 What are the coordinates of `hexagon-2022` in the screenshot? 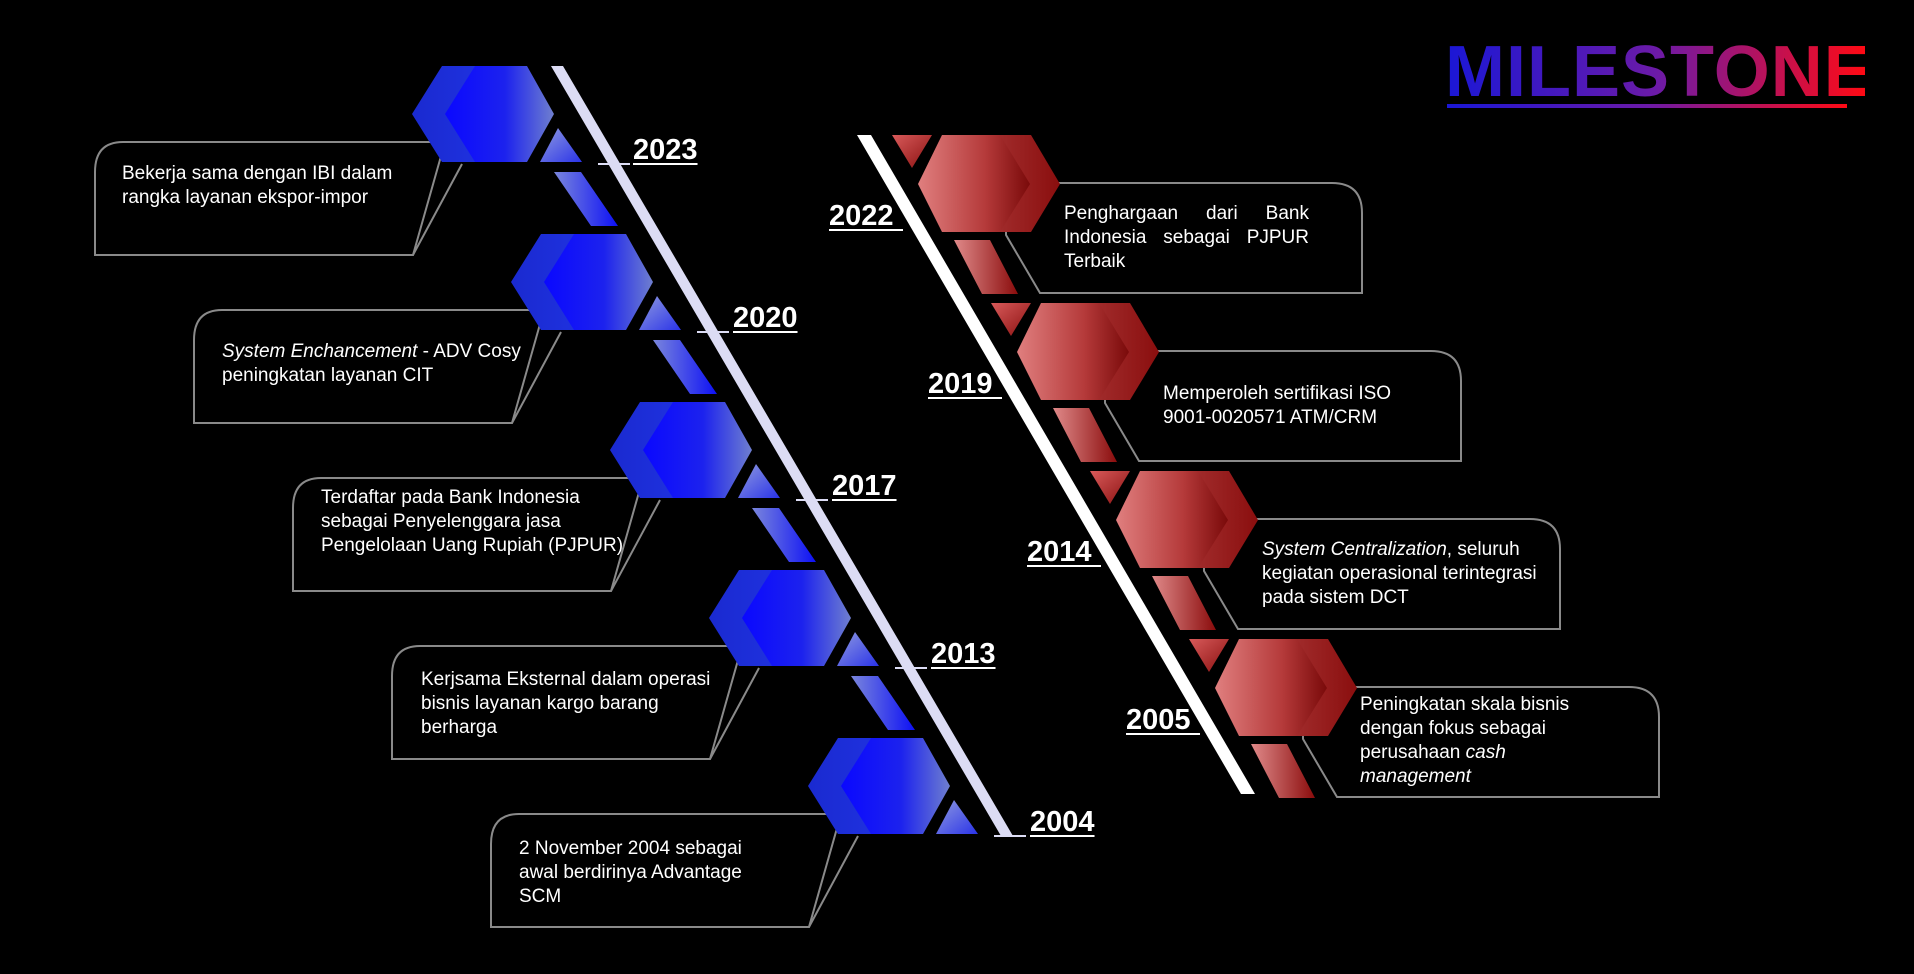 It's located at (974, 183).